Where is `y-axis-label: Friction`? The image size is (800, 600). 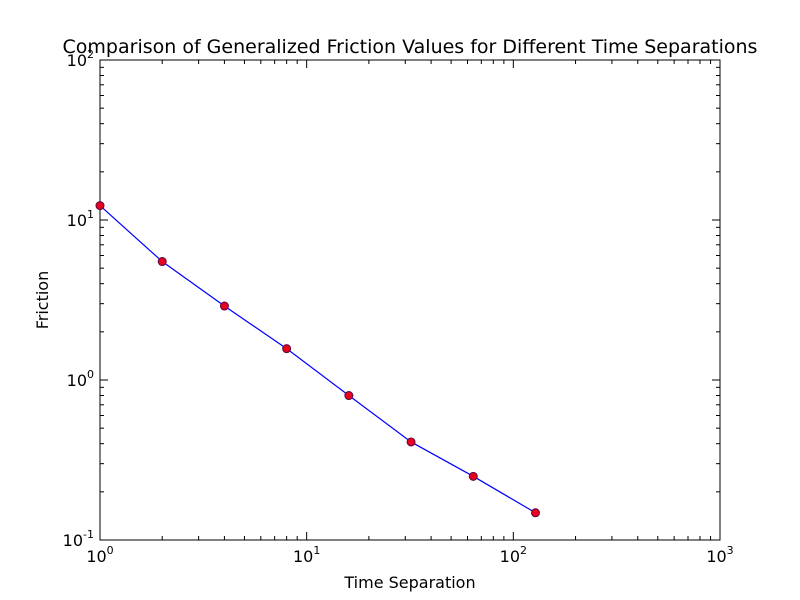
y-axis-label: Friction is located at coordinates (42, 300).